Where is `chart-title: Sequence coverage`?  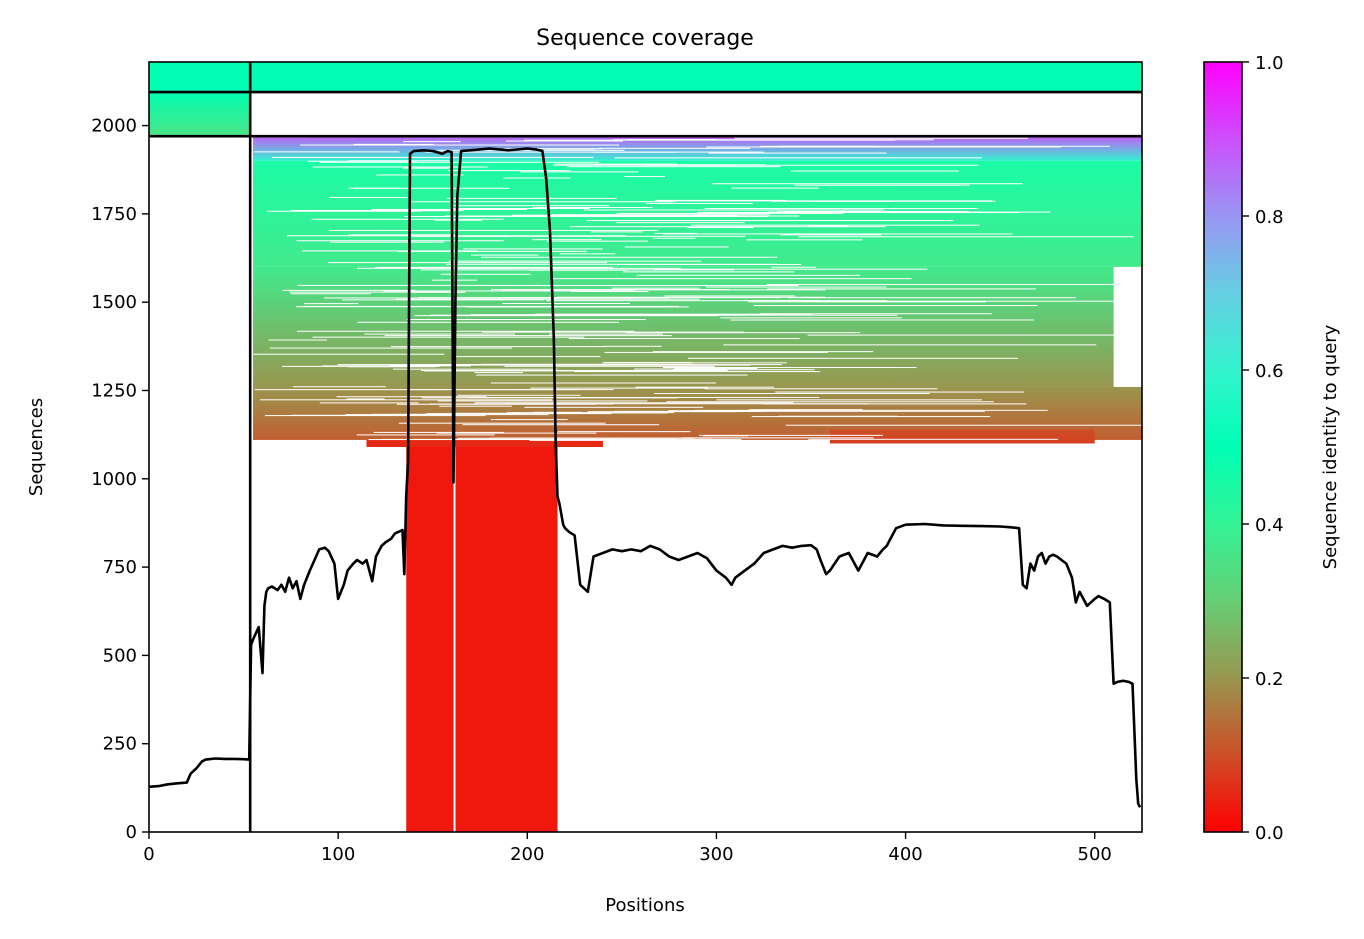 chart-title: Sequence coverage is located at coordinates (645, 38).